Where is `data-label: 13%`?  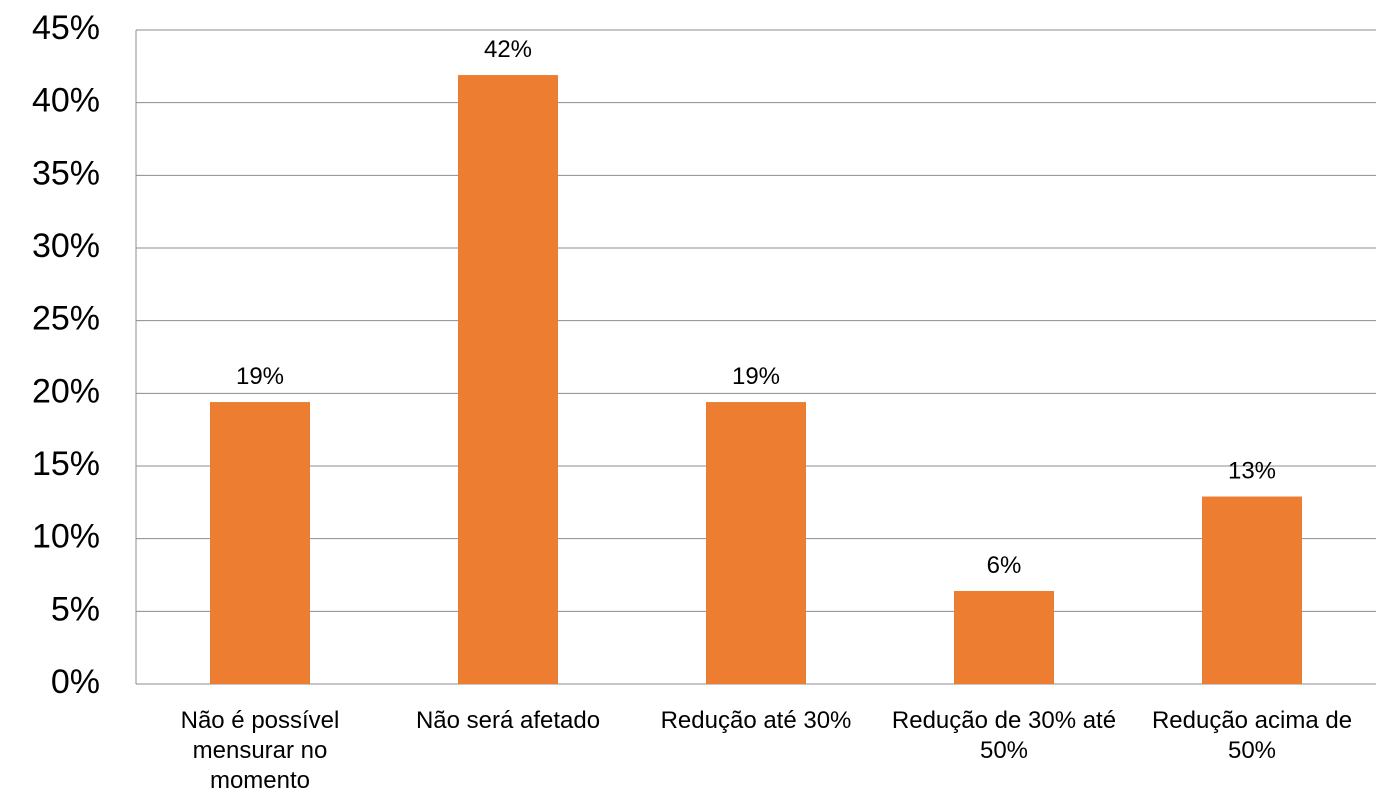 data-label: 13% is located at coordinates (1252, 471).